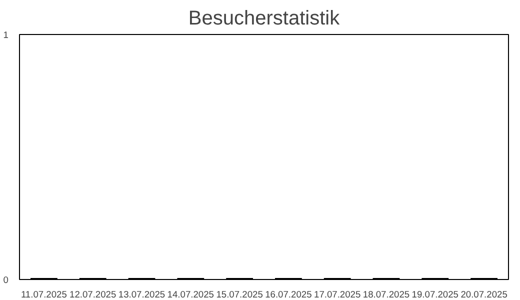 The image size is (520, 300). What do you see at coordinates (6, 35) in the screenshot?
I see `y-tick-label: 1` at bounding box center [6, 35].